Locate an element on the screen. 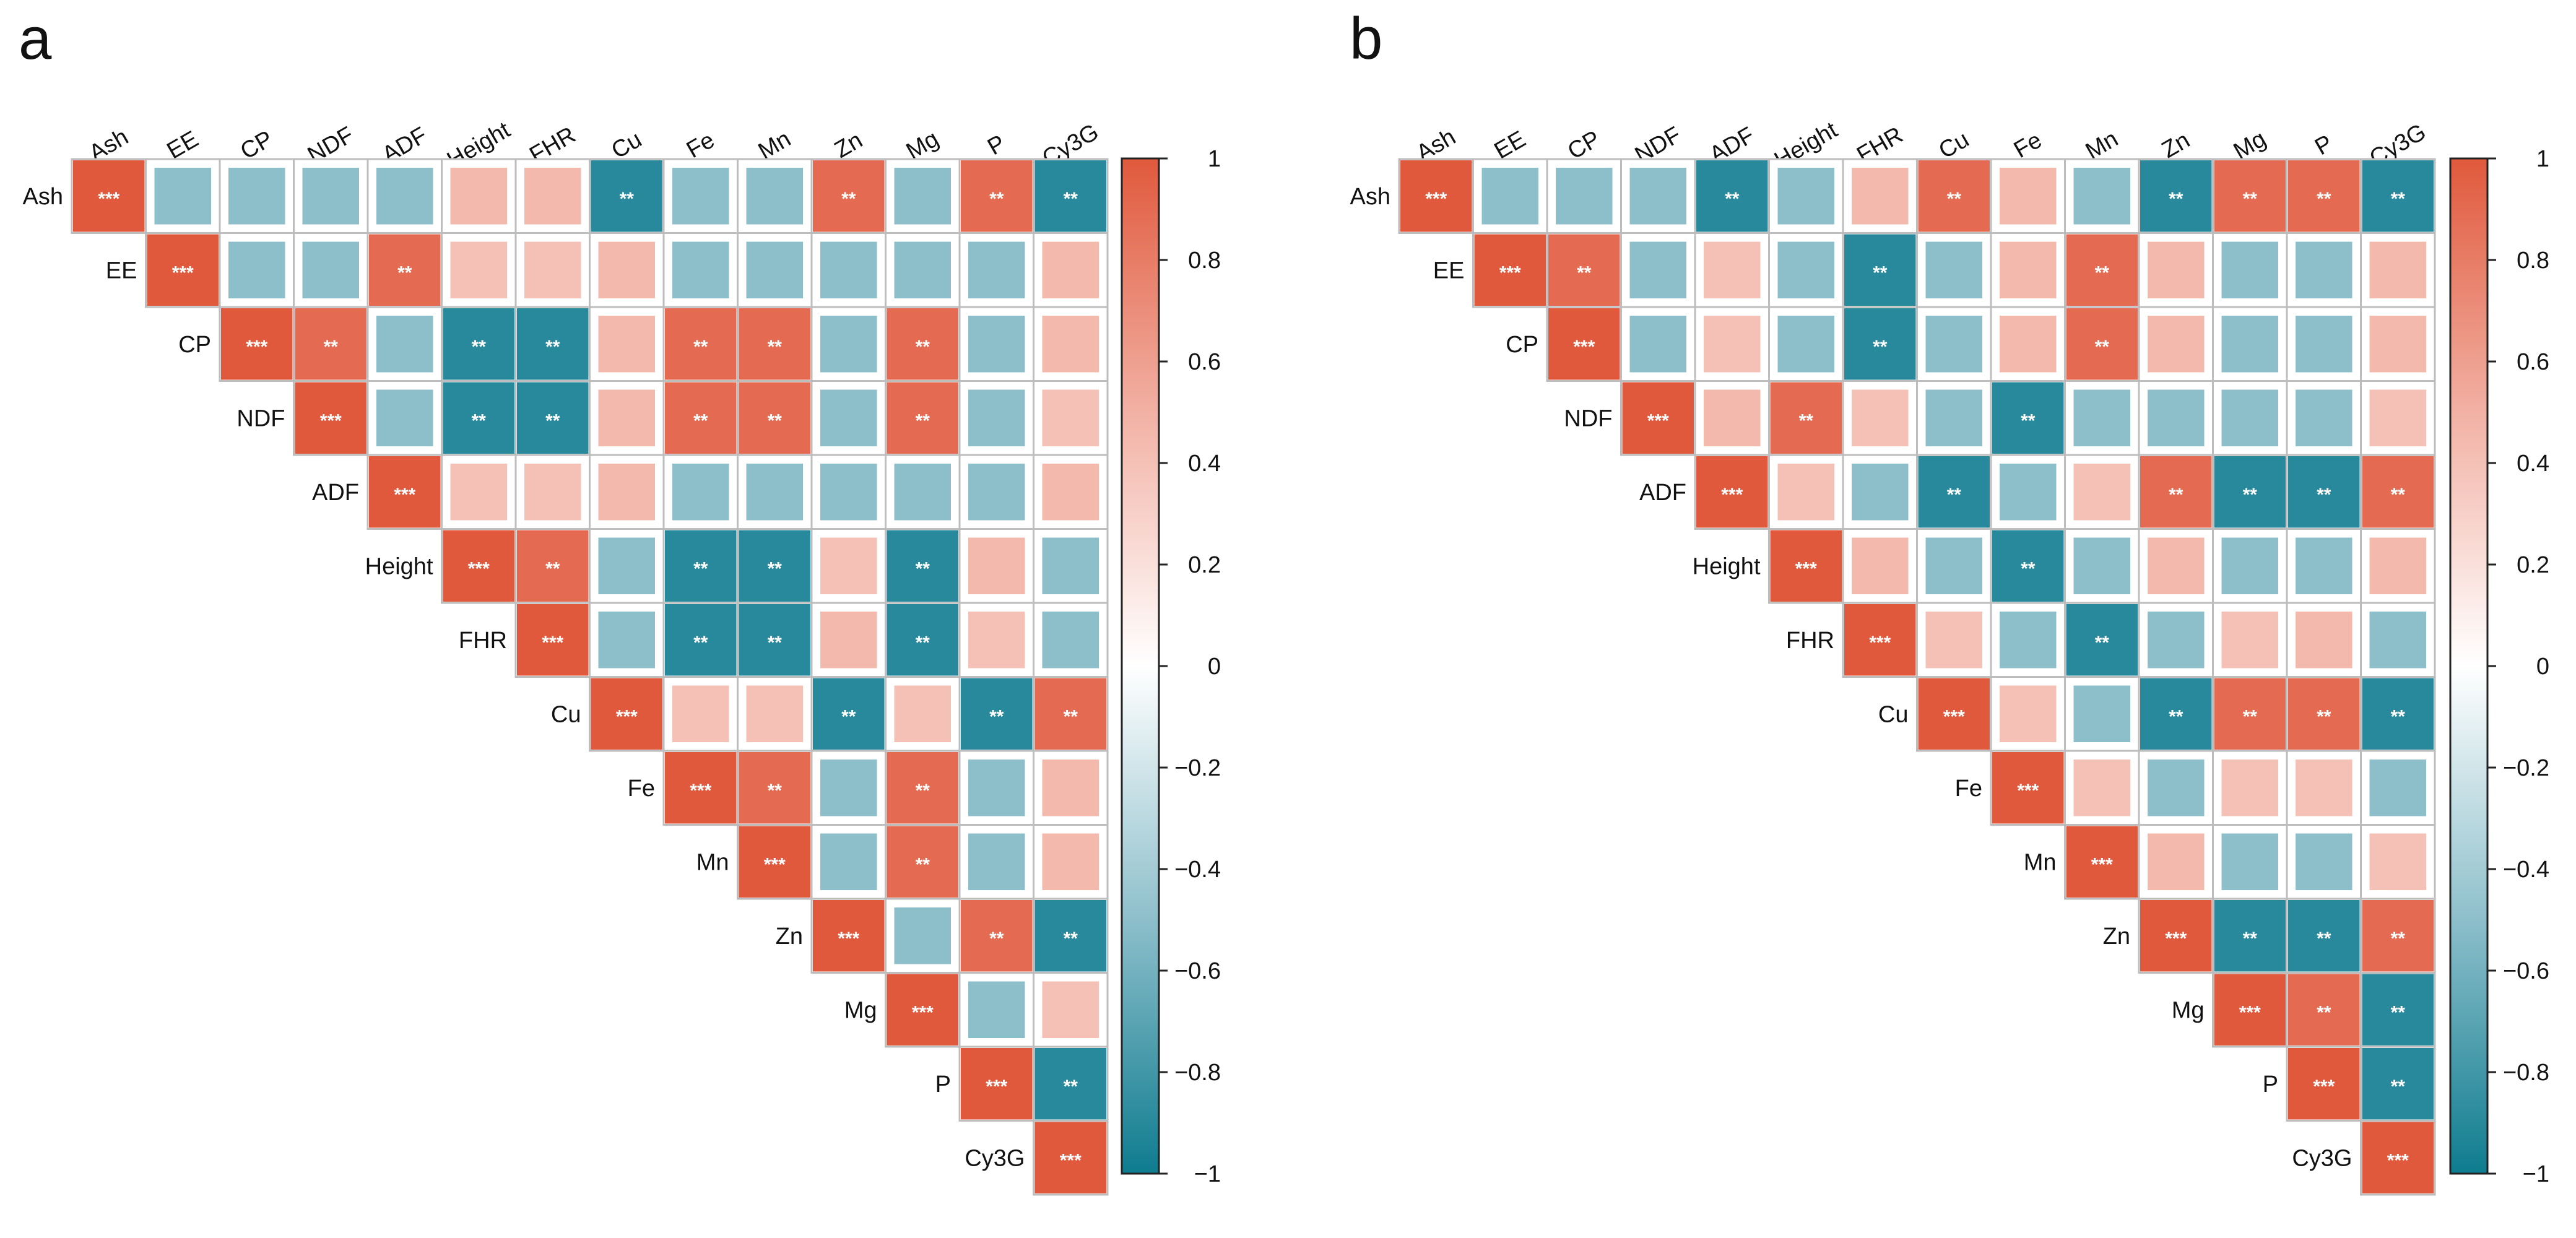 The image size is (2576, 1238). panel-letter: a is located at coordinates (35, 39).